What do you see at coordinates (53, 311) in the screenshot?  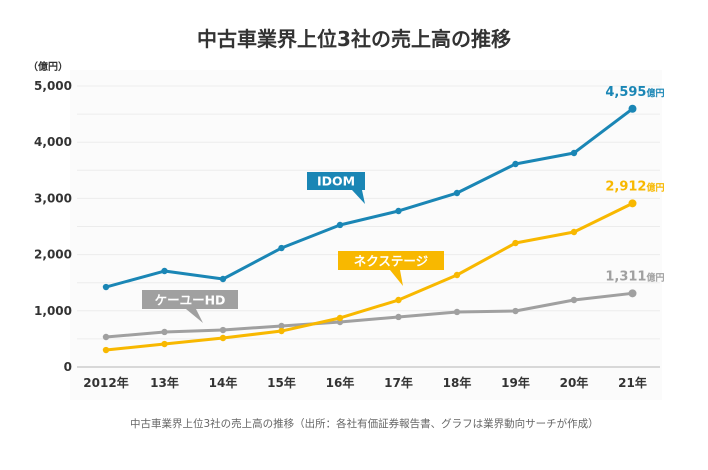 I see `y-tick-label: 1,000` at bounding box center [53, 311].